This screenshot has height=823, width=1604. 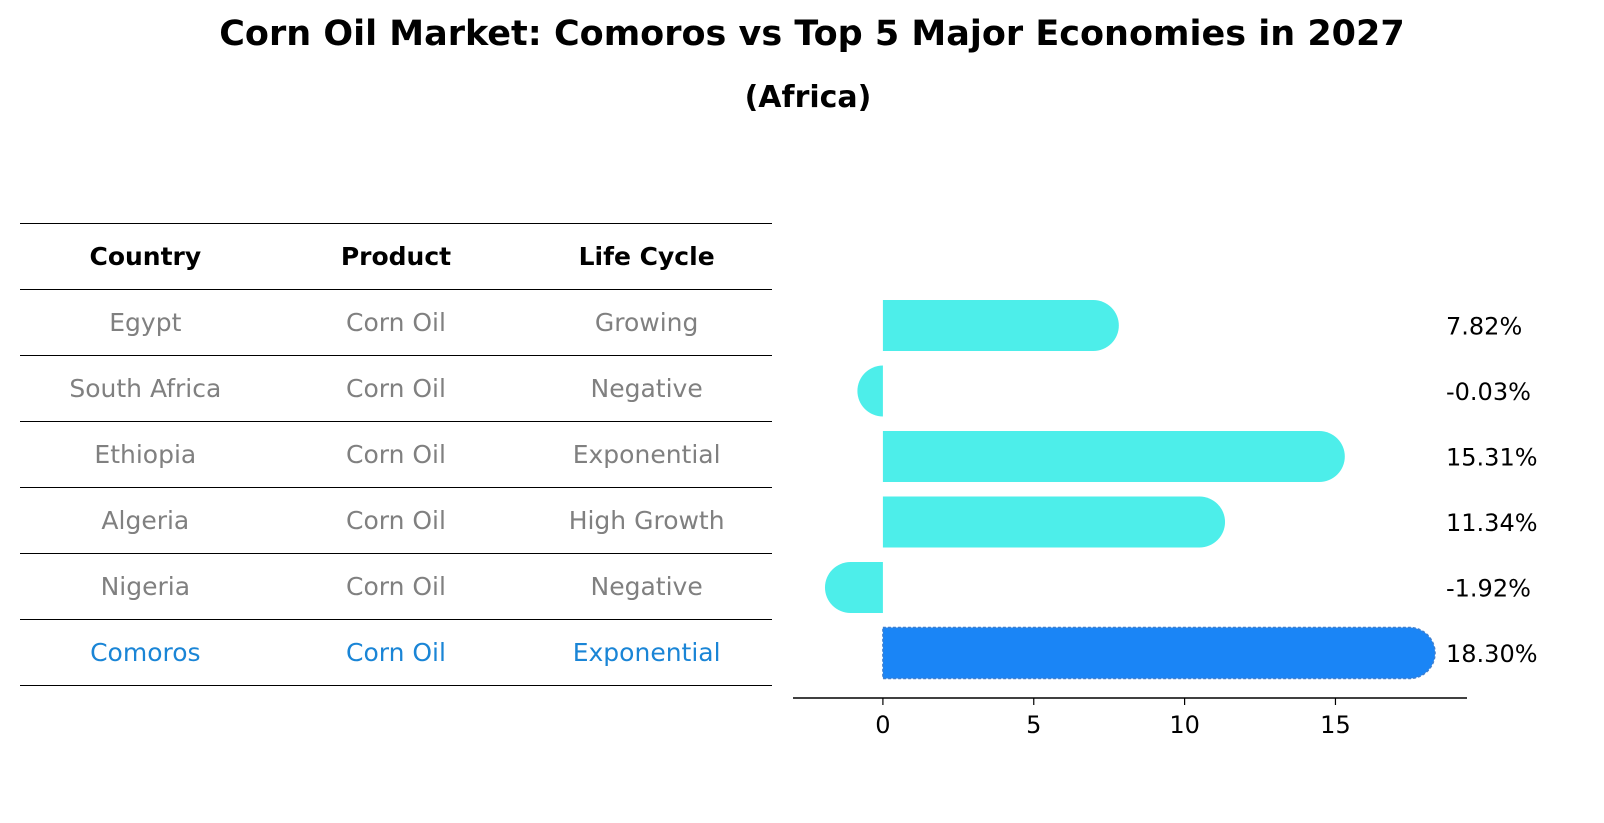 I want to click on table-row: South Africa Corn Oil Negative, so click(x=396, y=389).